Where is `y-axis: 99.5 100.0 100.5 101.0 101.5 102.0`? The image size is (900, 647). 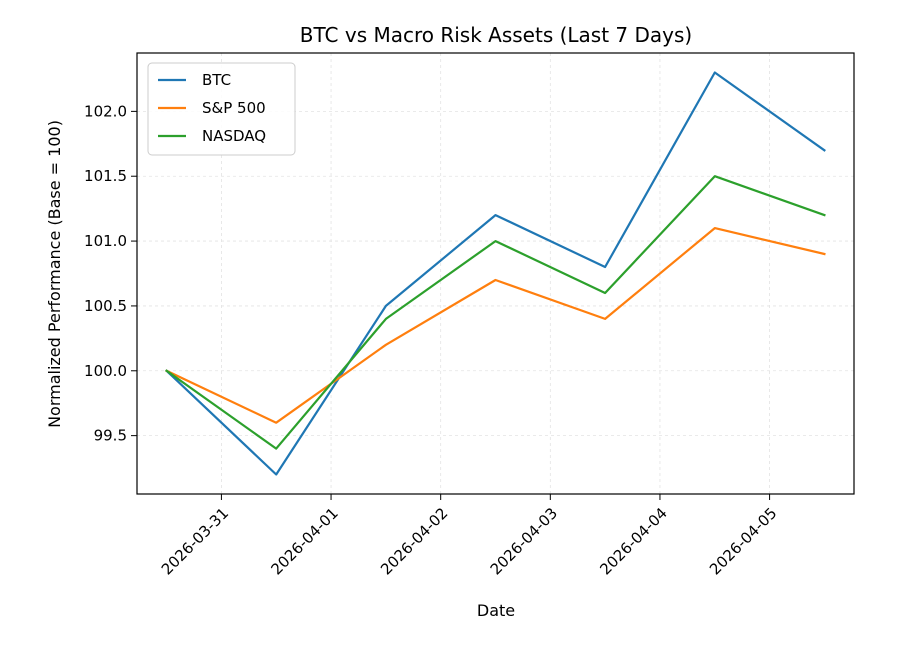
y-axis: 99.5 100.0 100.5 101.0 101.5 102.0 is located at coordinates (110, 273).